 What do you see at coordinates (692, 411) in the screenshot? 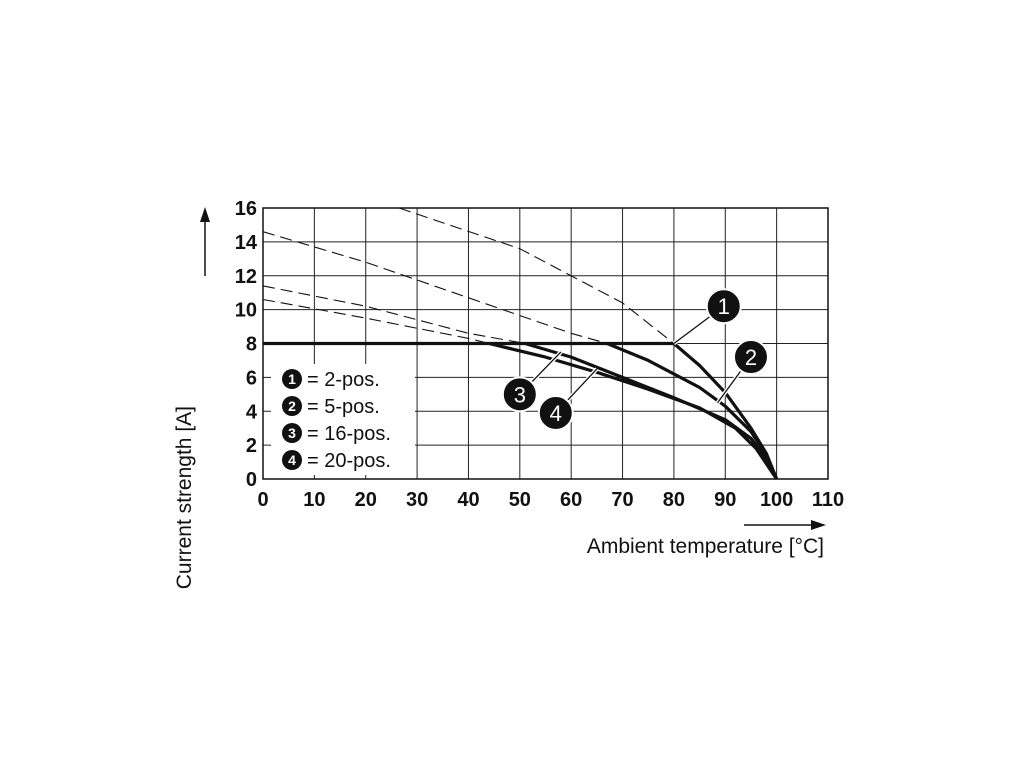
I see `series-2-curve` at bounding box center [692, 411].